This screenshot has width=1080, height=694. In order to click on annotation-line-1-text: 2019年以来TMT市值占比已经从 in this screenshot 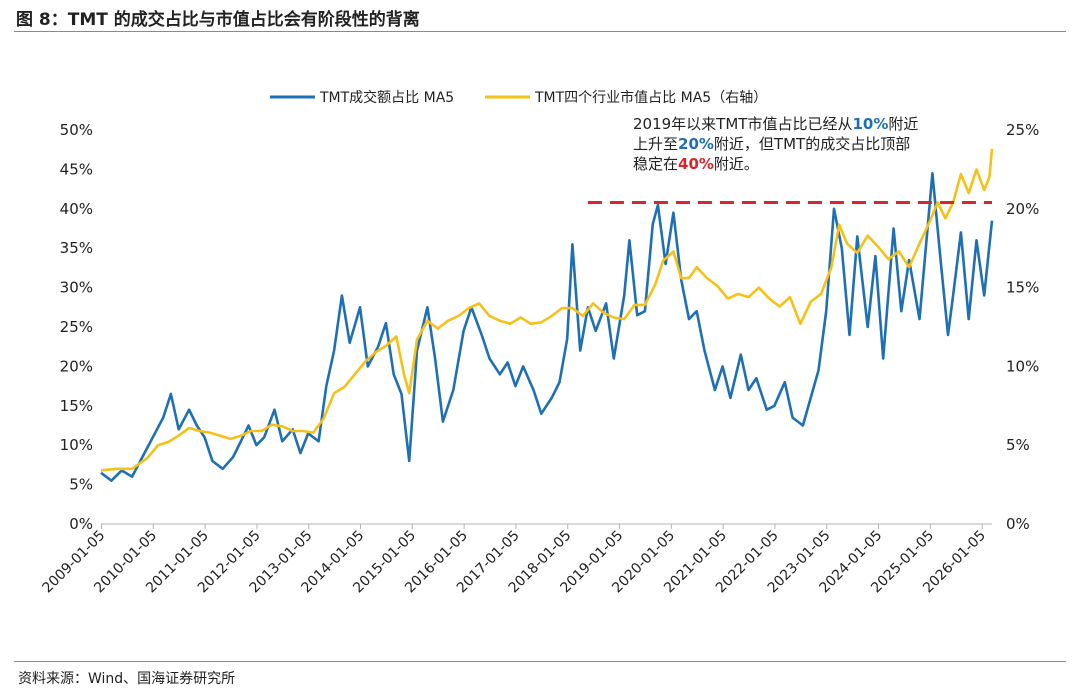, I will do `click(742, 124)`.